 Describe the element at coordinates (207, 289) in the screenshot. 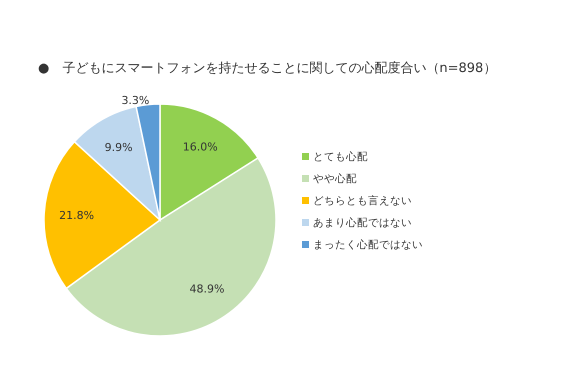

I see `data-label: 48.9%` at that location.